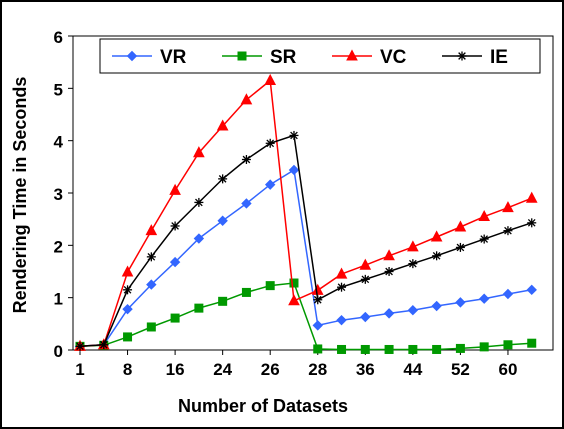 Image resolution: width=564 pixels, height=429 pixels. Describe the element at coordinates (58, 246) in the screenshot. I see `y-tick-label: 2` at that location.